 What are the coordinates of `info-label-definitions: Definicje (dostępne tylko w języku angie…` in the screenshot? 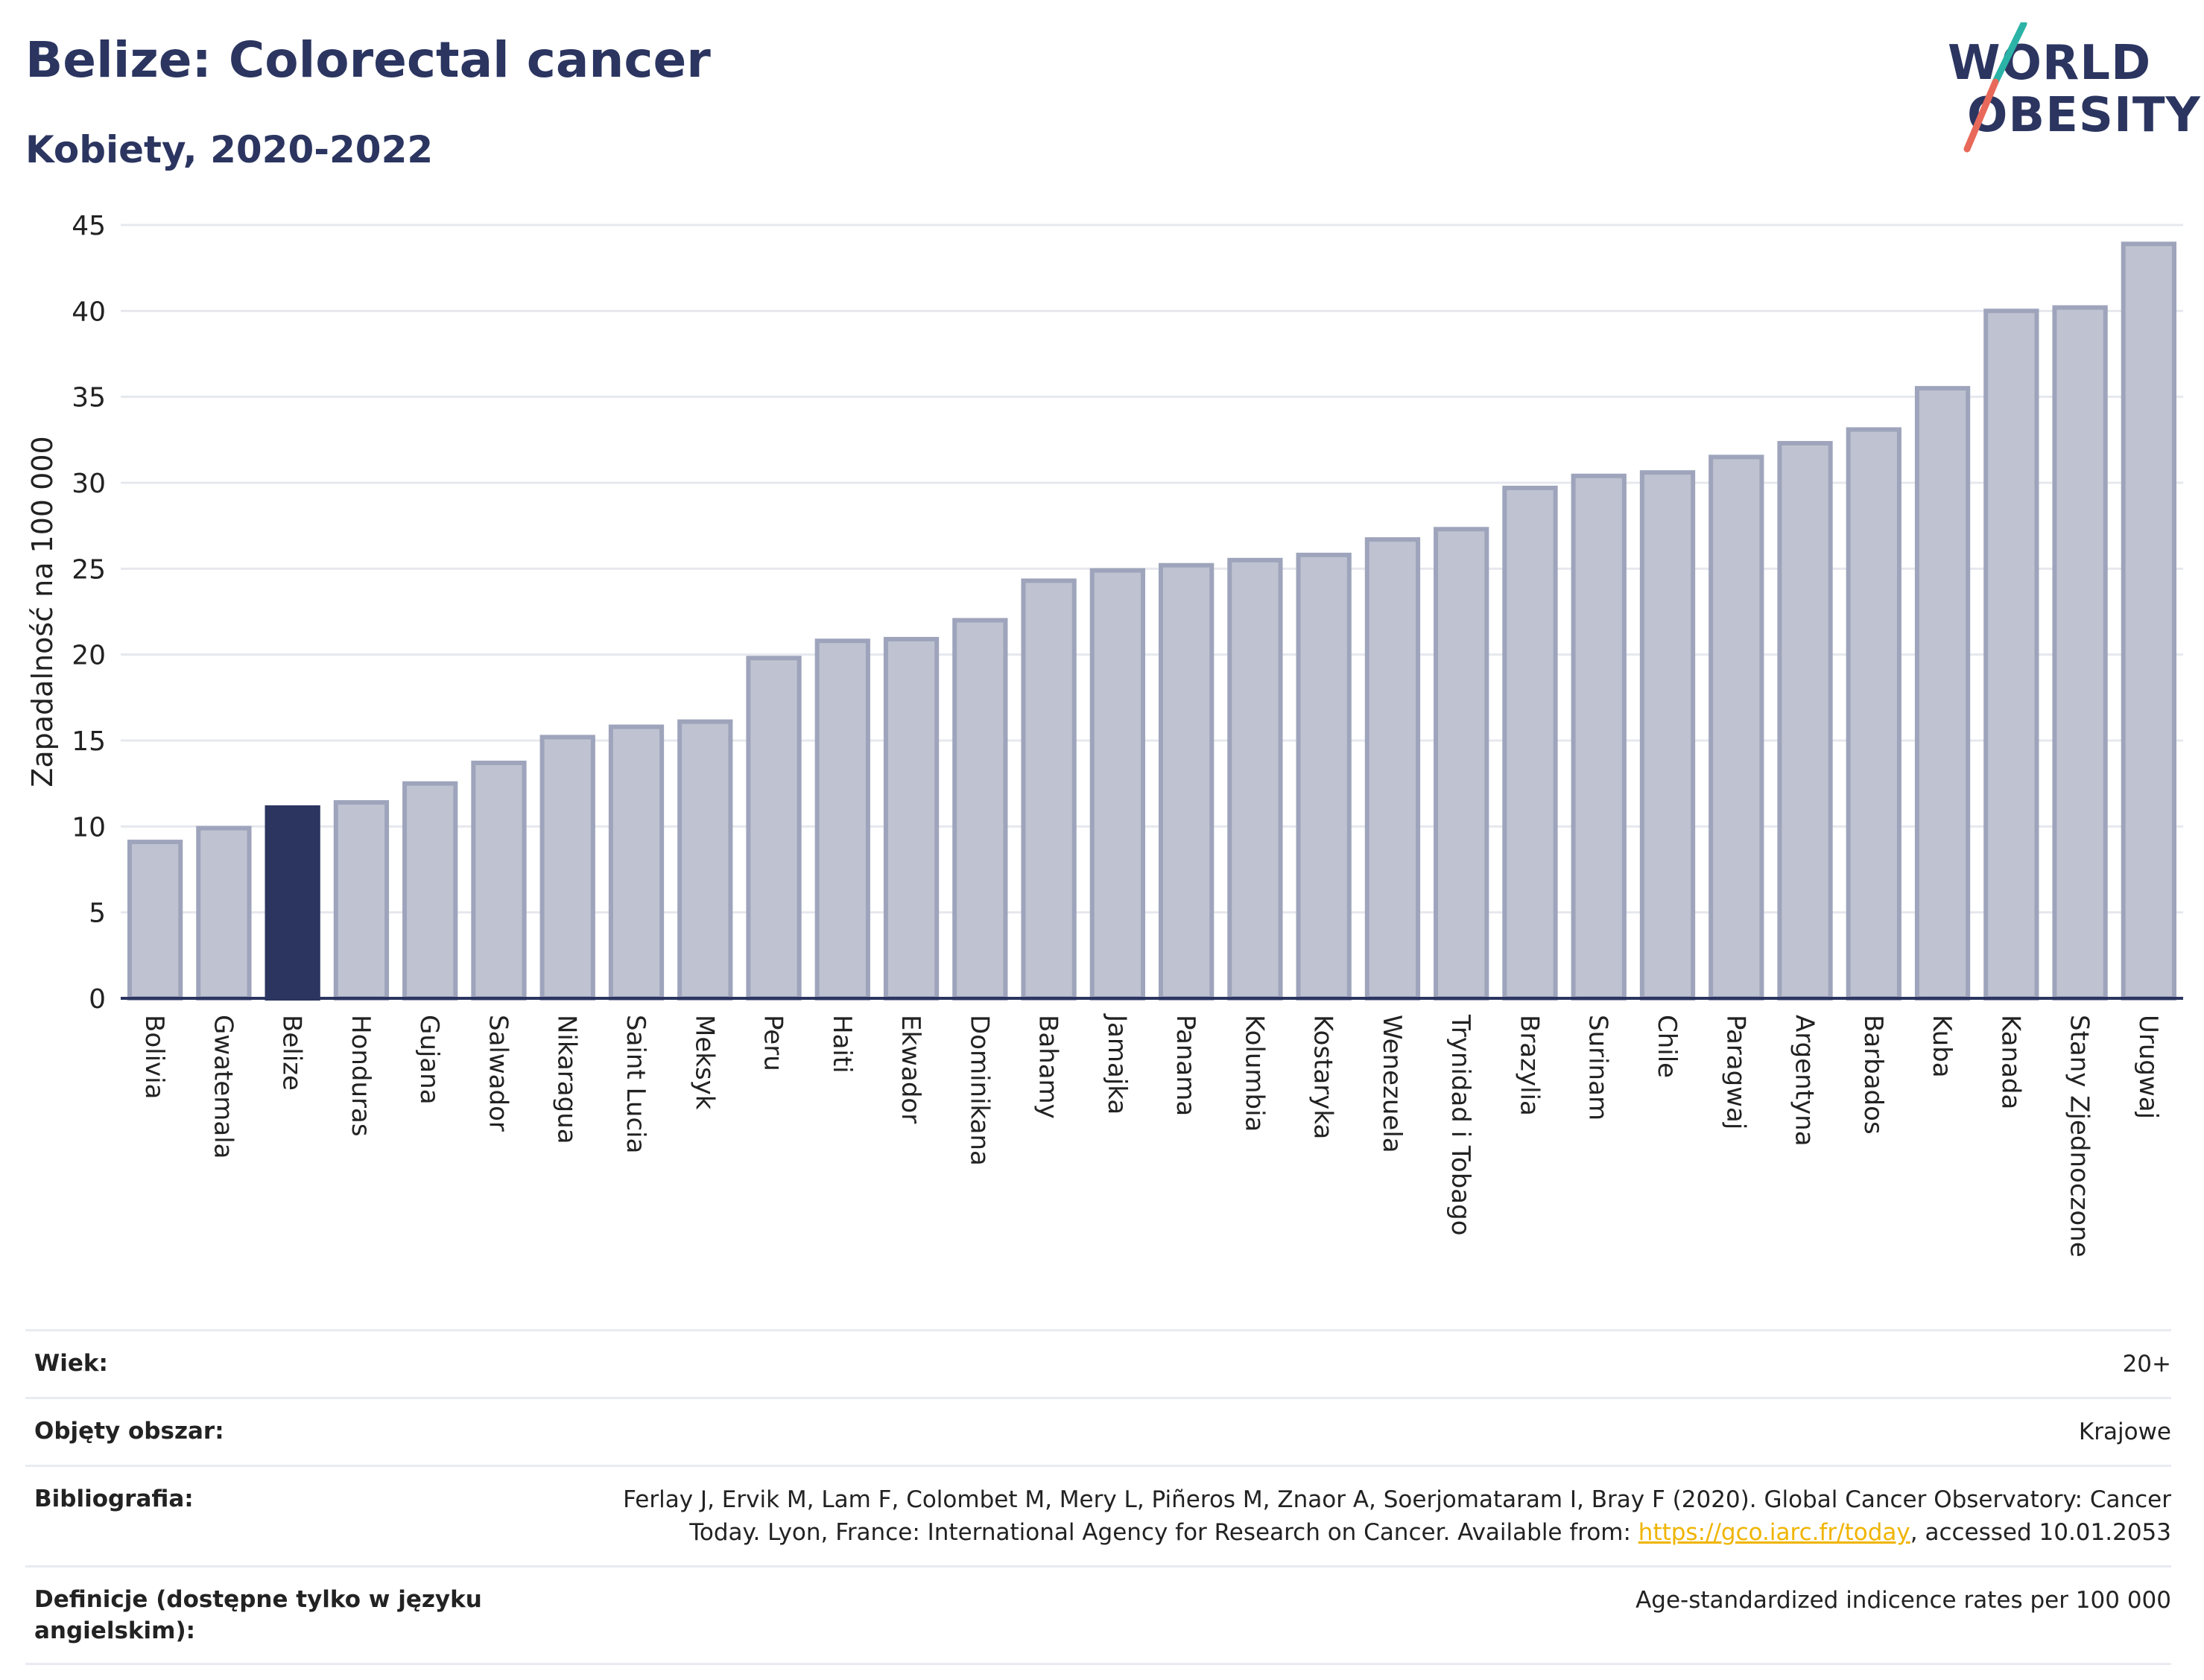 It's located at (258, 1615).